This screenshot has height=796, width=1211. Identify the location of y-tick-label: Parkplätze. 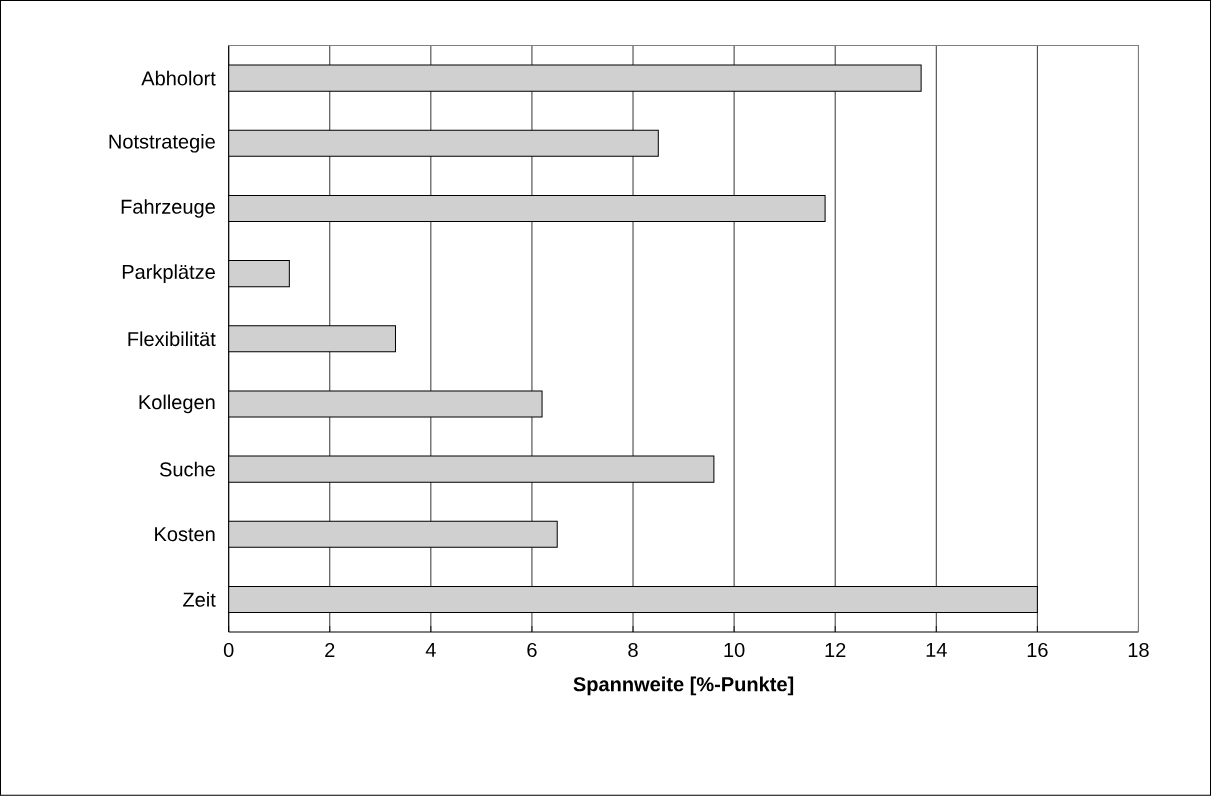
(168, 274).